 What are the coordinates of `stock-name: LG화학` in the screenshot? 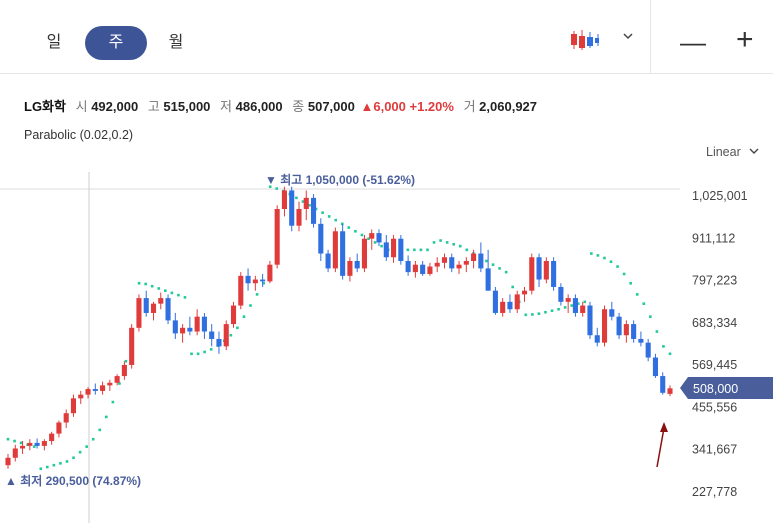 It's located at (45, 106).